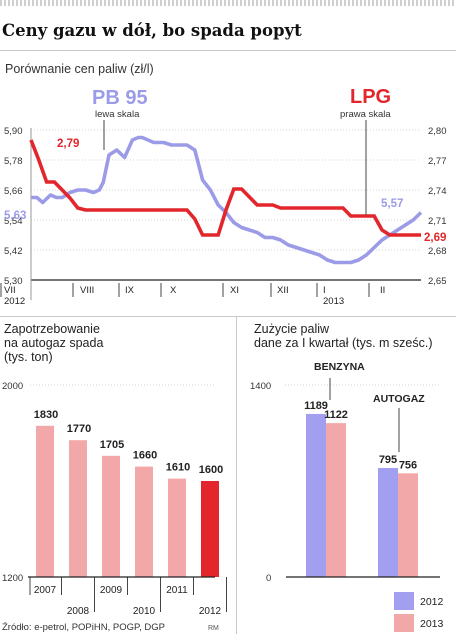  Describe the element at coordinates (388, 460) in the screenshot. I see `bar-value-label: 795` at that location.